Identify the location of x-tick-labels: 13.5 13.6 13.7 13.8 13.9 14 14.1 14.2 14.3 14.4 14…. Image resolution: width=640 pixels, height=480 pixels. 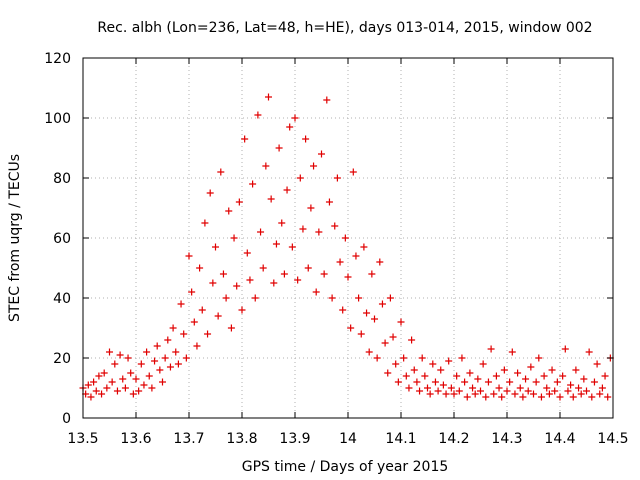
(347, 439).